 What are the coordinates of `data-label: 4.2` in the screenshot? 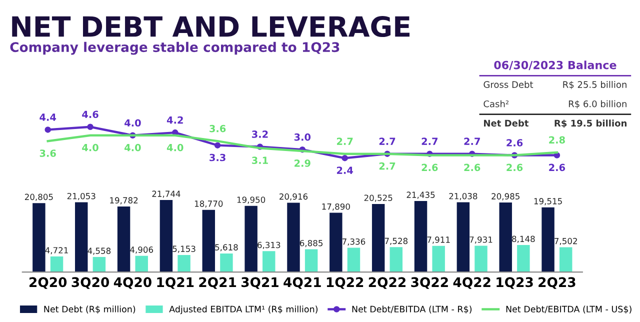 It's located at (174, 120).